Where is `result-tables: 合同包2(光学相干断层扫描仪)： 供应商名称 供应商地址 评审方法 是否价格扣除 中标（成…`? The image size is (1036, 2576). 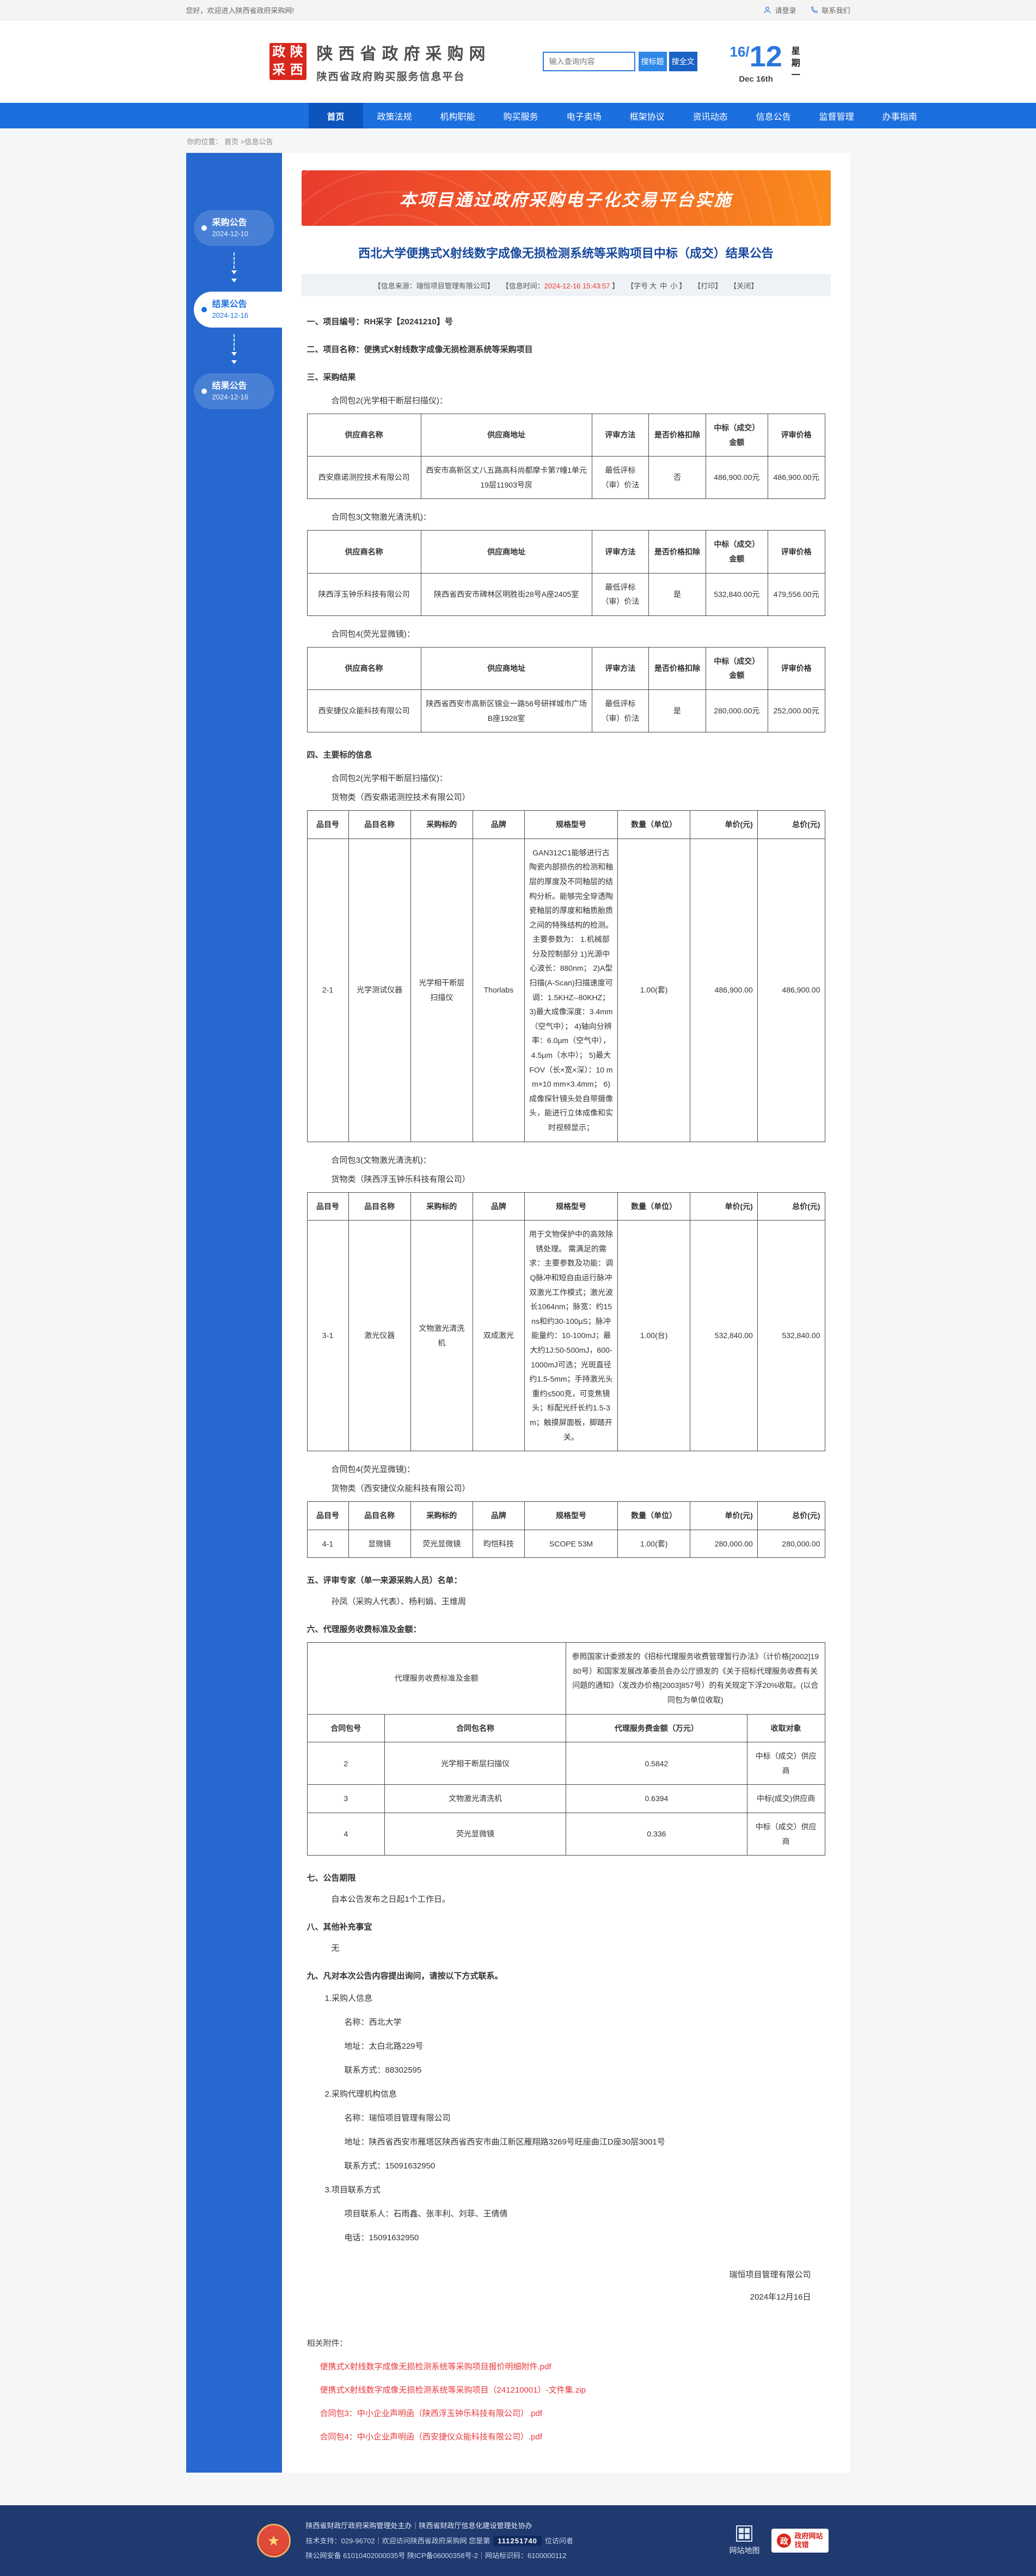
result-tables: 合同包2(光学相干断层扫描仪)： 供应商名称 供应商地址 评审方法 是否价格扣除 中标（成… is located at coordinates (565, 564).